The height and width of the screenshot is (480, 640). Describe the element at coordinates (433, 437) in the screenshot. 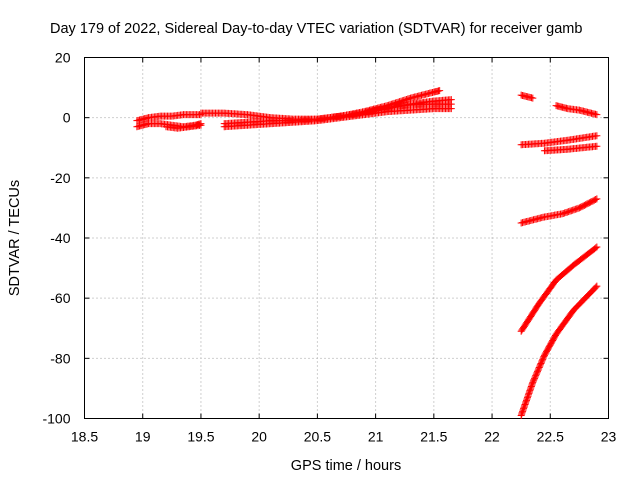

I see `x-tick-label: 21.5` at that location.